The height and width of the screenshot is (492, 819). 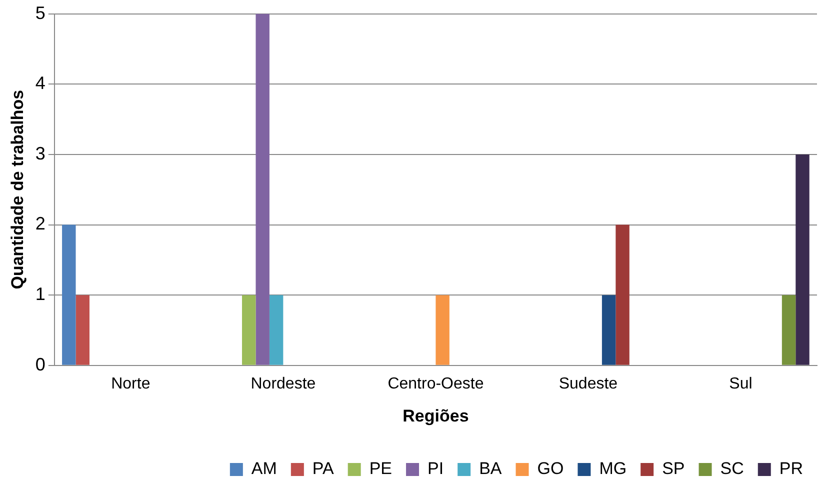 I want to click on legend-label: AM, so click(x=264, y=468).